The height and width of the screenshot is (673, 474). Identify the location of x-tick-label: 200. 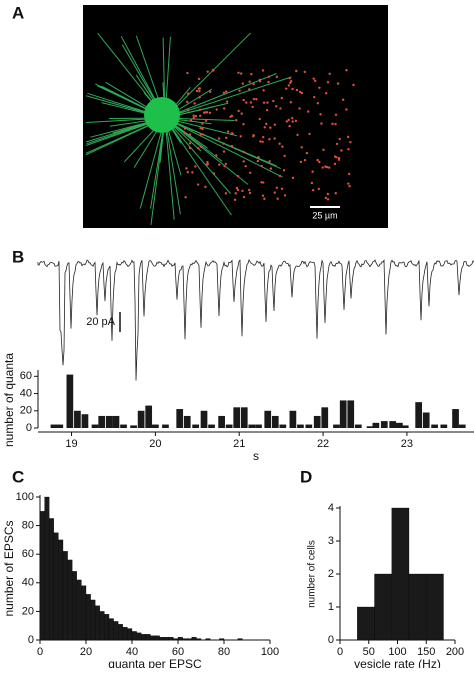
(455, 652).